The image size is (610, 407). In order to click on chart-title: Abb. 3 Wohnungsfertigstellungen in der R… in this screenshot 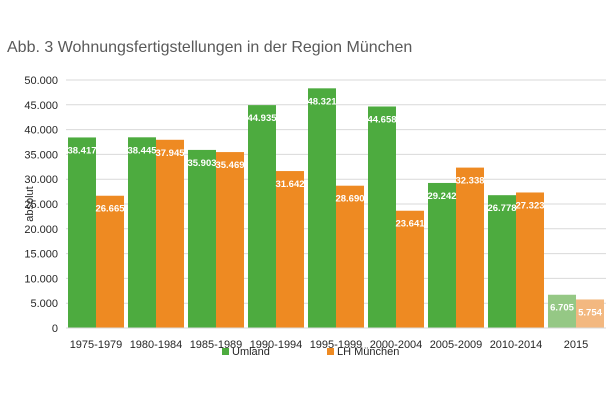, I will do `click(210, 47)`.